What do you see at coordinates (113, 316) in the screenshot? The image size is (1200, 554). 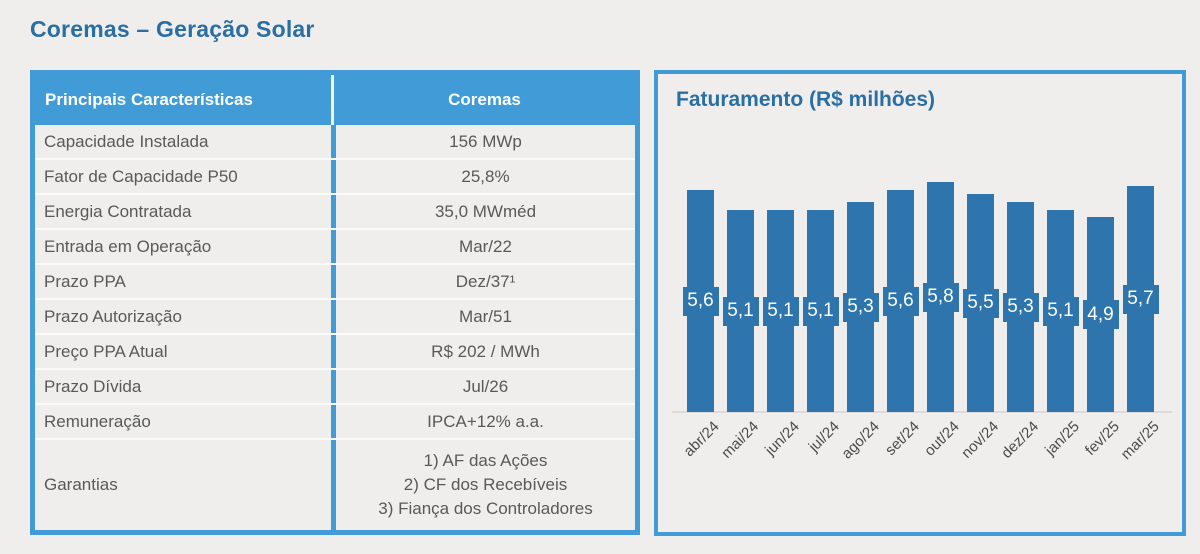 I see `row-label: Prazo Autorização` at bounding box center [113, 316].